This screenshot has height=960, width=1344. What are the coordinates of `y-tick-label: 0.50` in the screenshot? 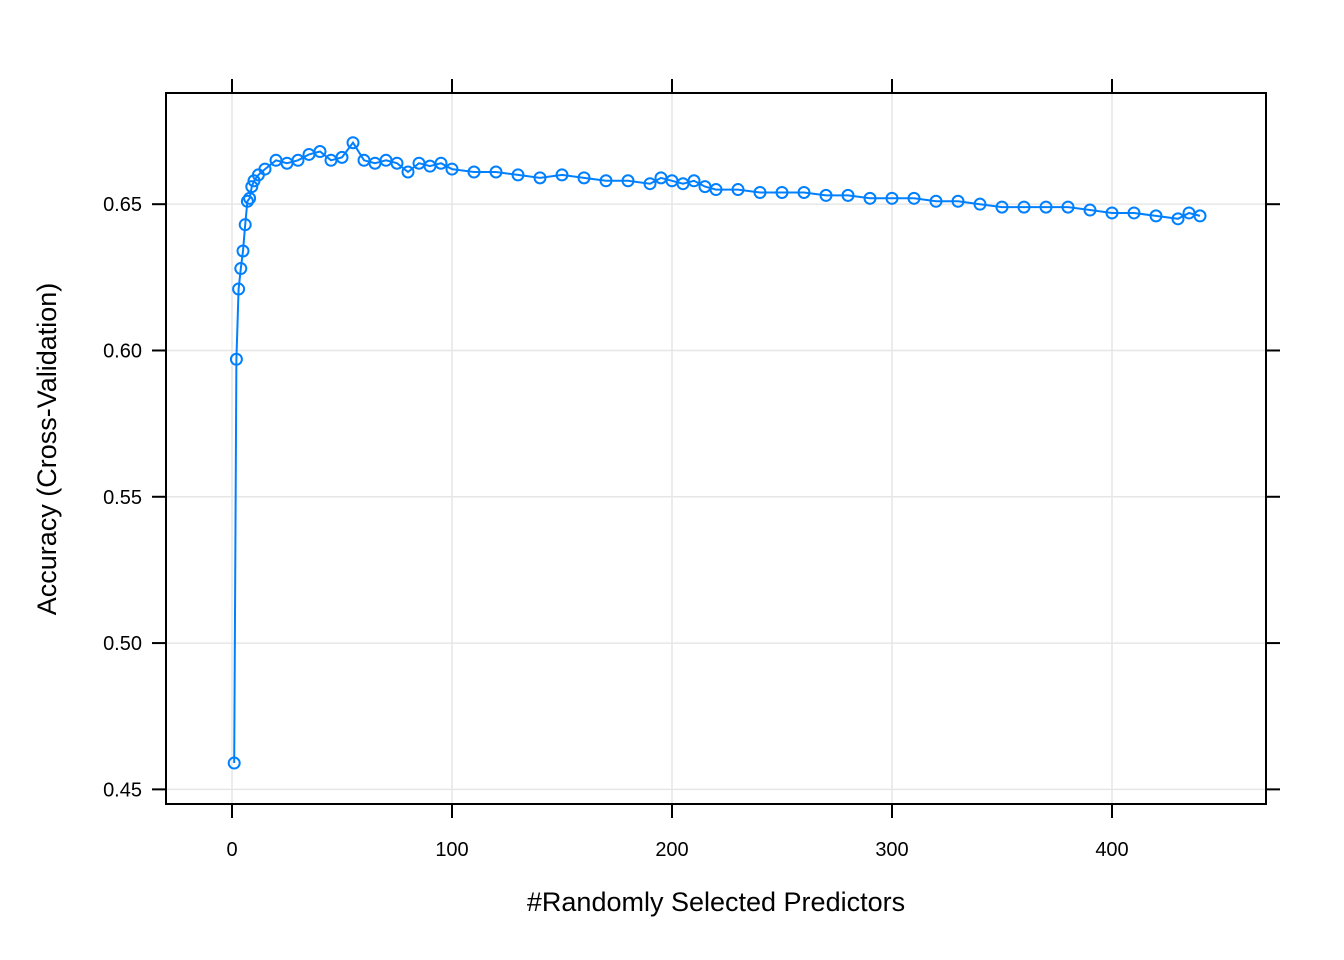 It's located at (122, 644).